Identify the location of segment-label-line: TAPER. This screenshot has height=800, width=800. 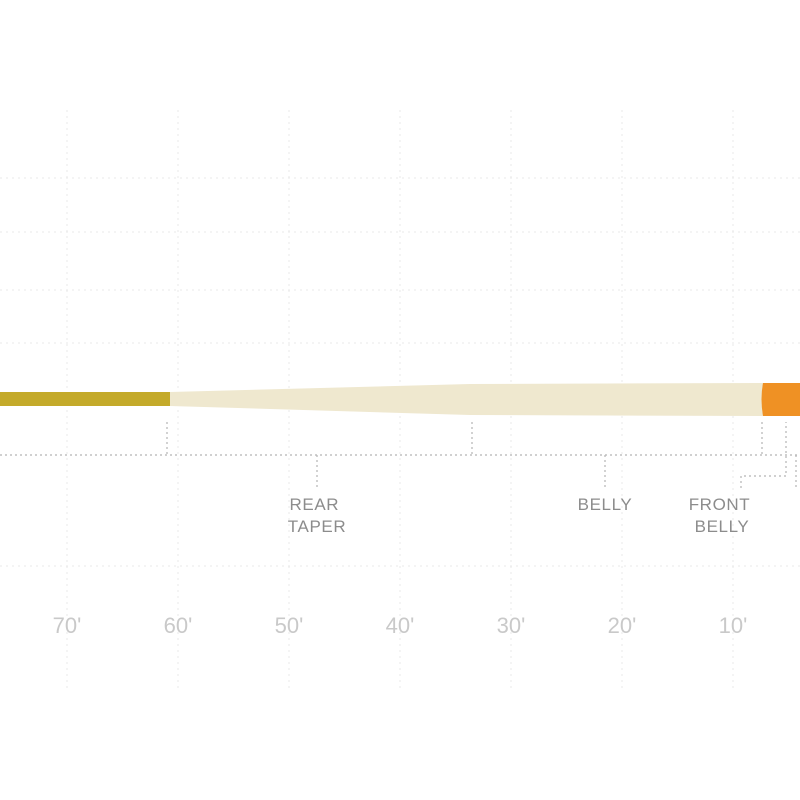
(317, 526).